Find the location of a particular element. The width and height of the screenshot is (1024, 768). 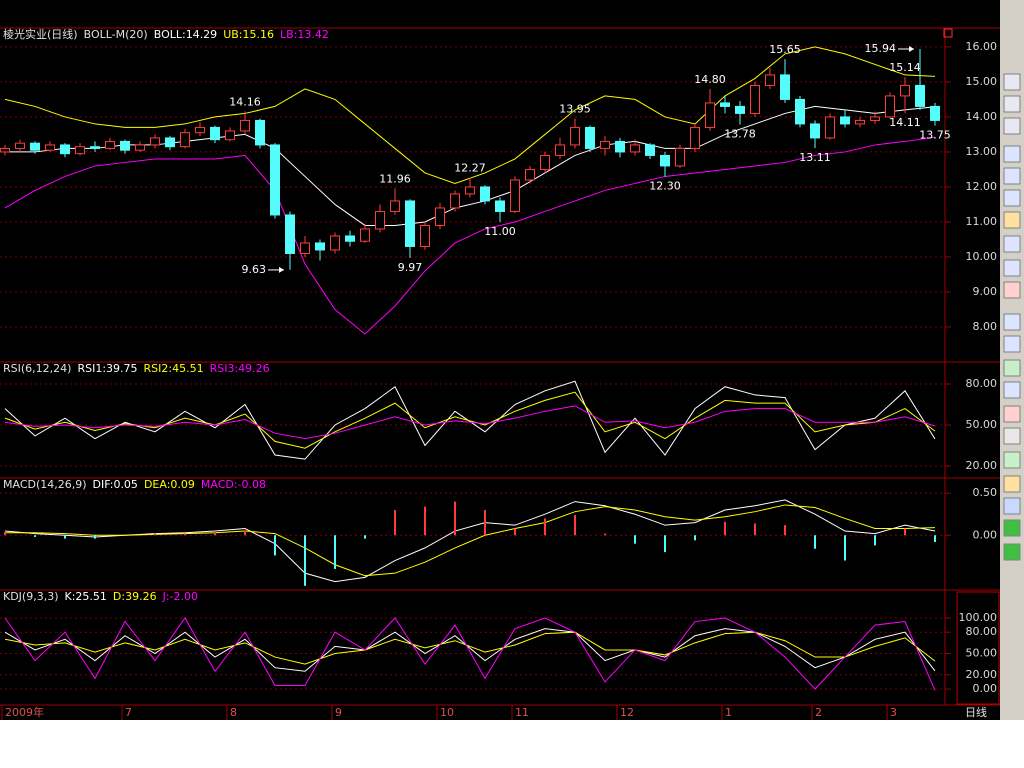

price-annotation: 11.96 is located at coordinates (395, 178).